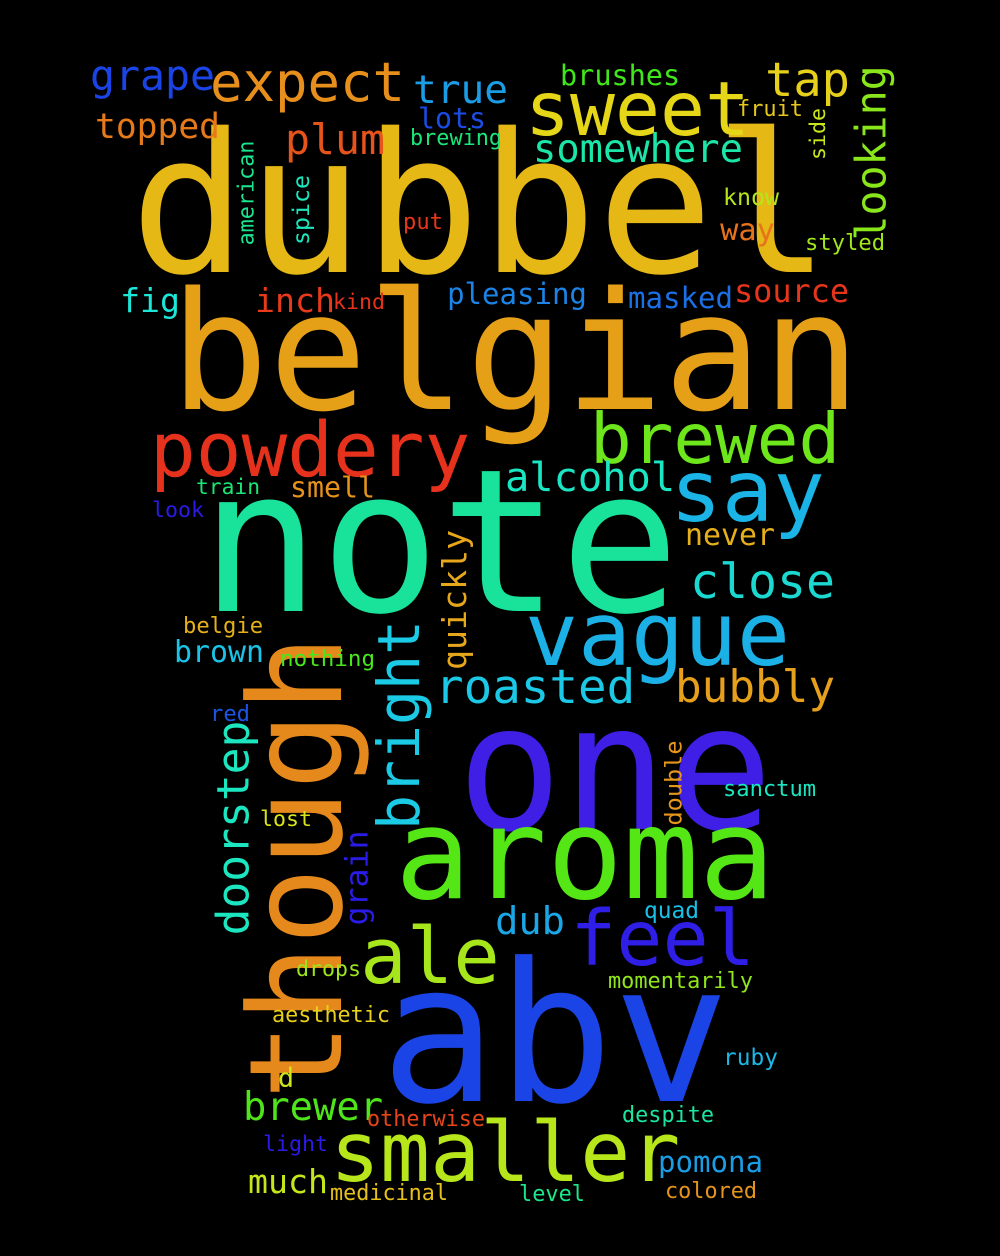 This screenshot has width=1000, height=1256. What do you see at coordinates (389, 1193) in the screenshot?
I see `word-medicinal: medicinal` at bounding box center [389, 1193].